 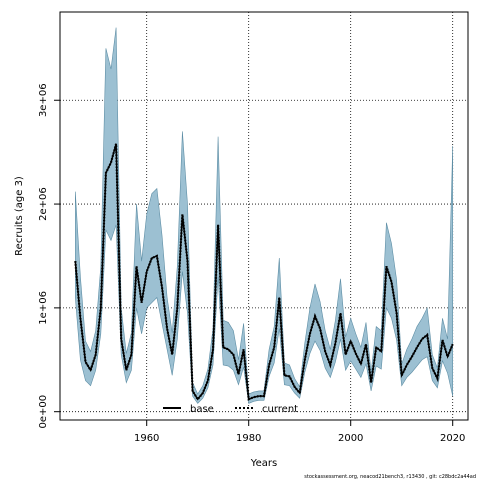 I want to click on y-tick-label-1: 1e+06, so click(x=43, y=308).